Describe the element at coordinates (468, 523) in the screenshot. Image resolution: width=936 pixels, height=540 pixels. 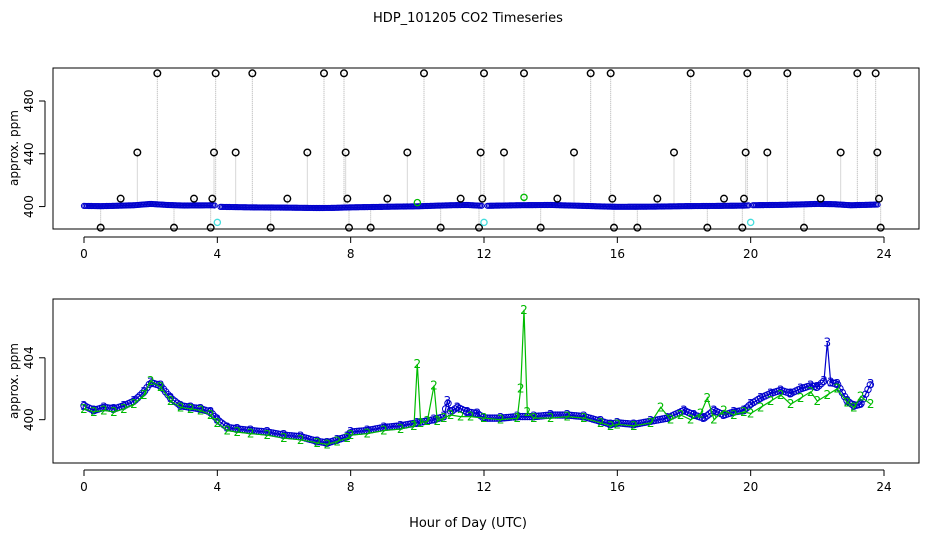
I see `x-axis-label: Hour of Day (UTC)` at that location.